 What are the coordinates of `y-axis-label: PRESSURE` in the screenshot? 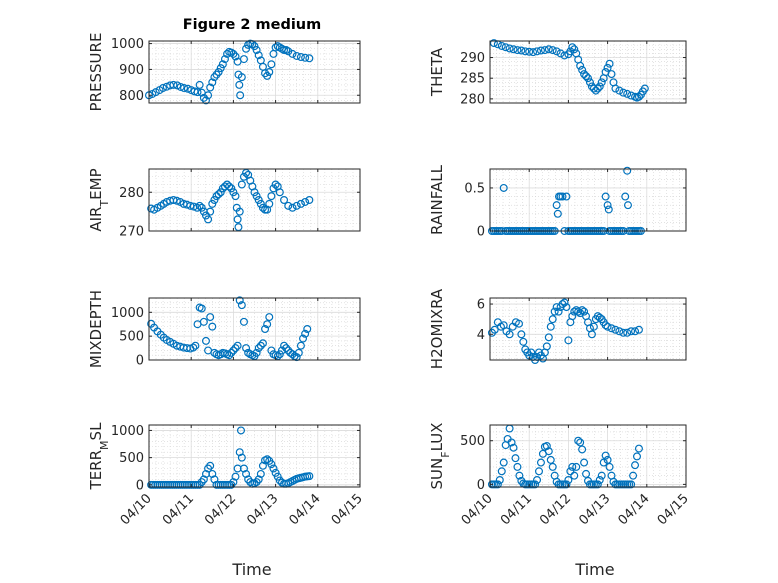 It's located at (96, 72).